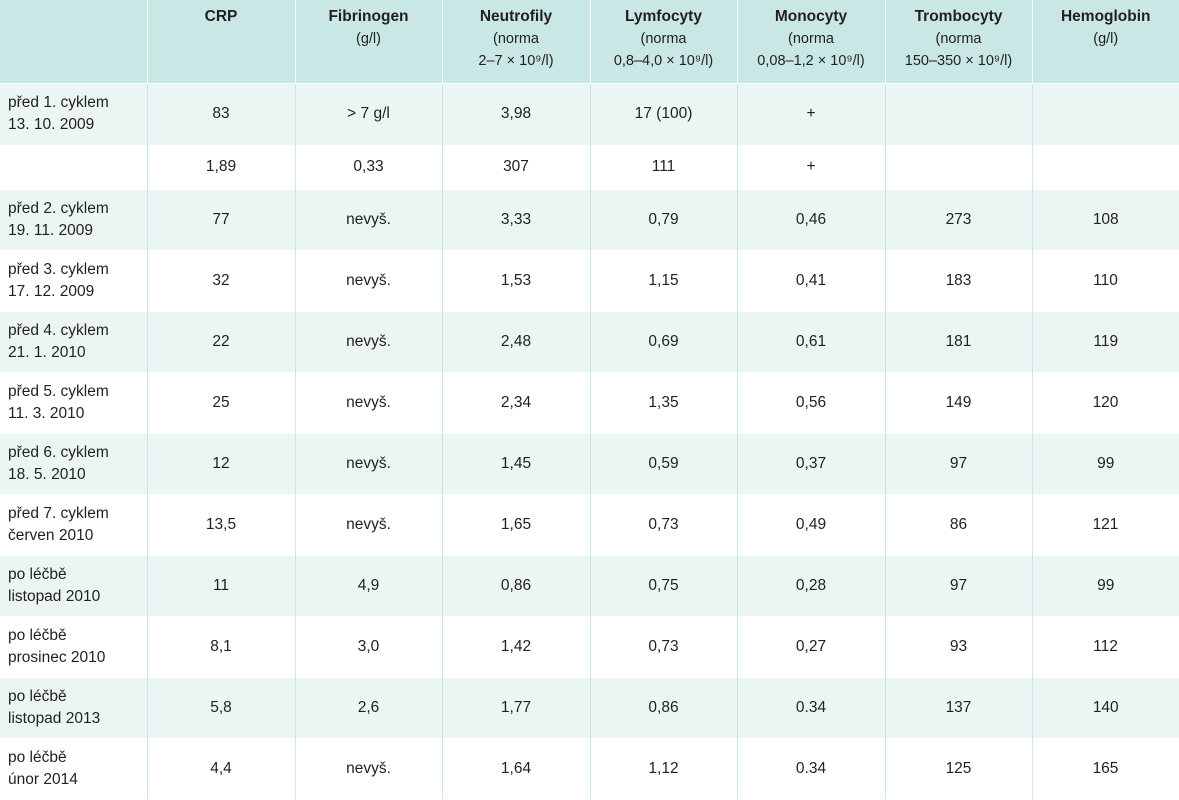 The width and height of the screenshot is (1179, 800). What do you see at coordinates (58, 269) in the screenshot?
I see `row-label-line: před 3. cyklem` at bounding box center [58, 269].